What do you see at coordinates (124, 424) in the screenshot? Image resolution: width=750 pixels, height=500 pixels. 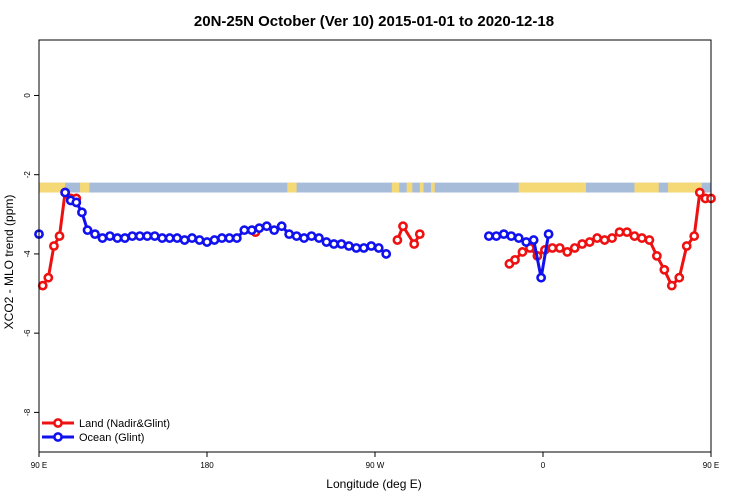 I see `legend-label: Land (Nadir&Glint)` at bounding box center [124, 424].